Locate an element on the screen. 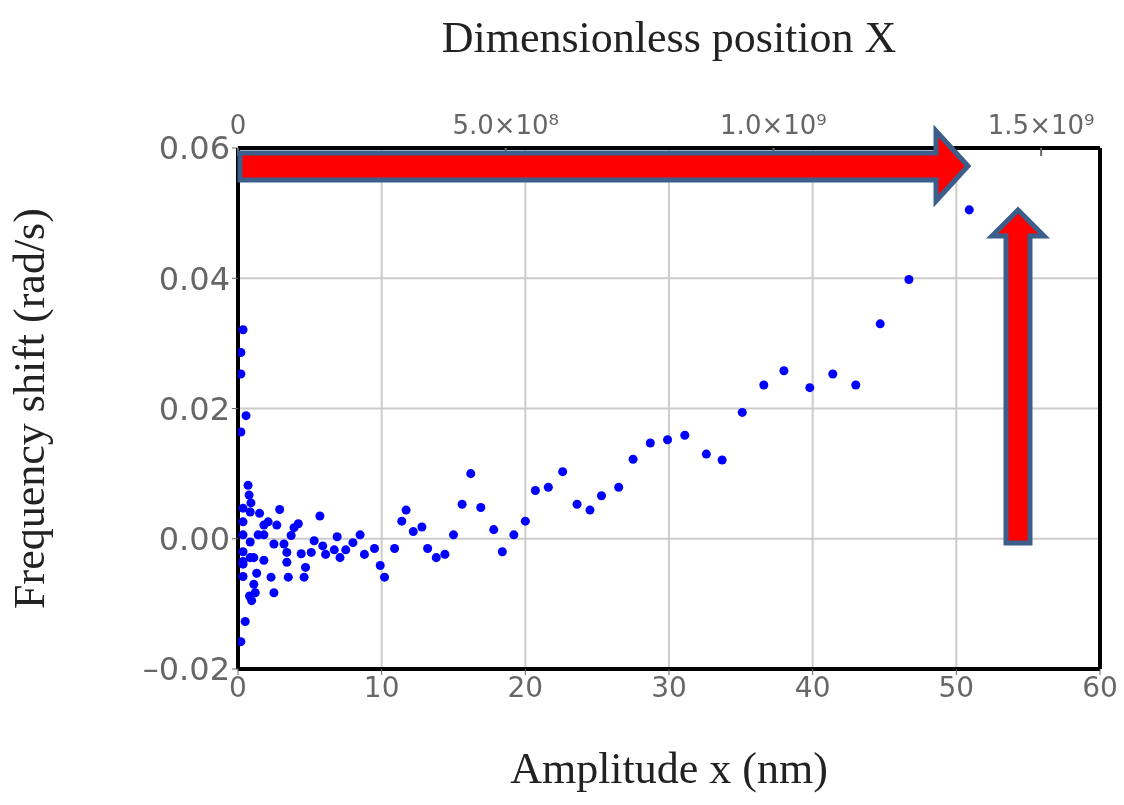 This screenshot has width=1124, height=805. x-tick-label: 0 is located at coordinates (238, 687).